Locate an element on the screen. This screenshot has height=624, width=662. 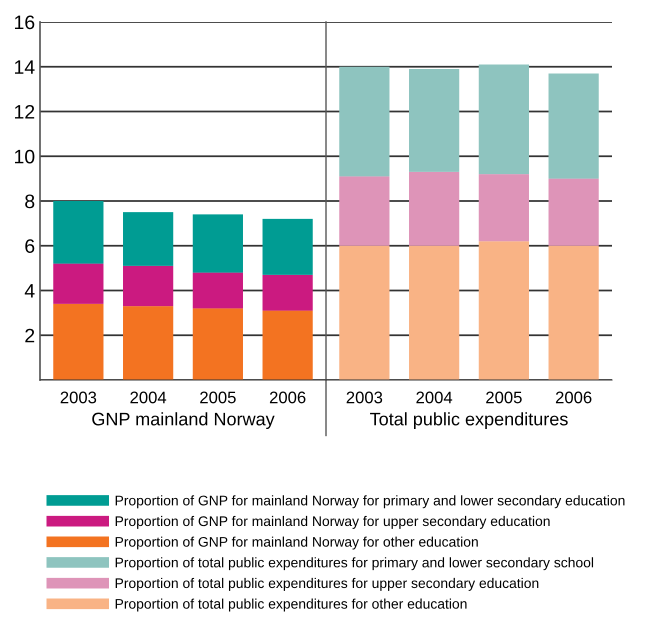
x-axis-title: Total public expenditures is located at coordinates (469, 421).